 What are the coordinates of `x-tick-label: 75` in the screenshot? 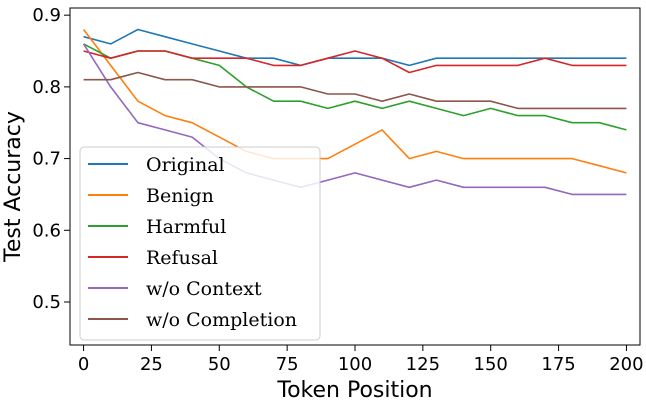 It's located at (287, 364).